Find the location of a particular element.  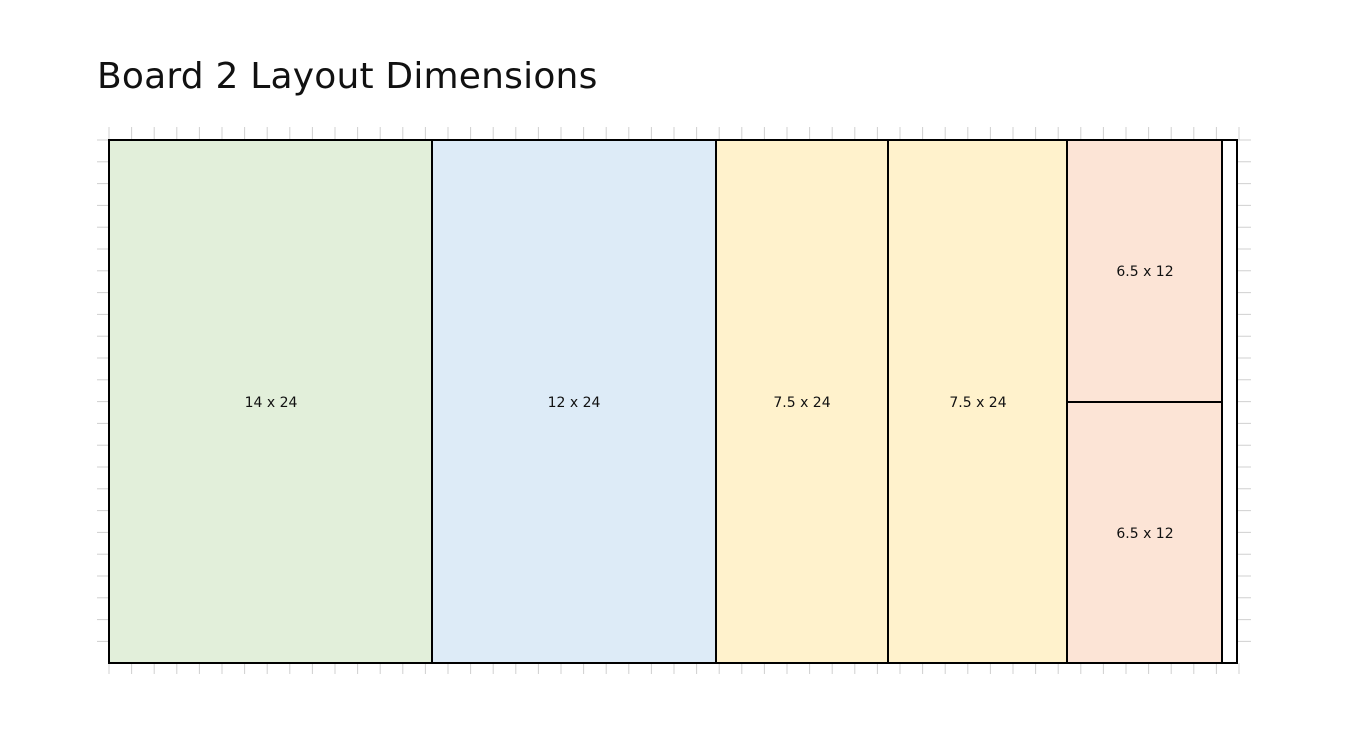

piece-label-1: 14 x 24 is located at coordinates (271, 403).